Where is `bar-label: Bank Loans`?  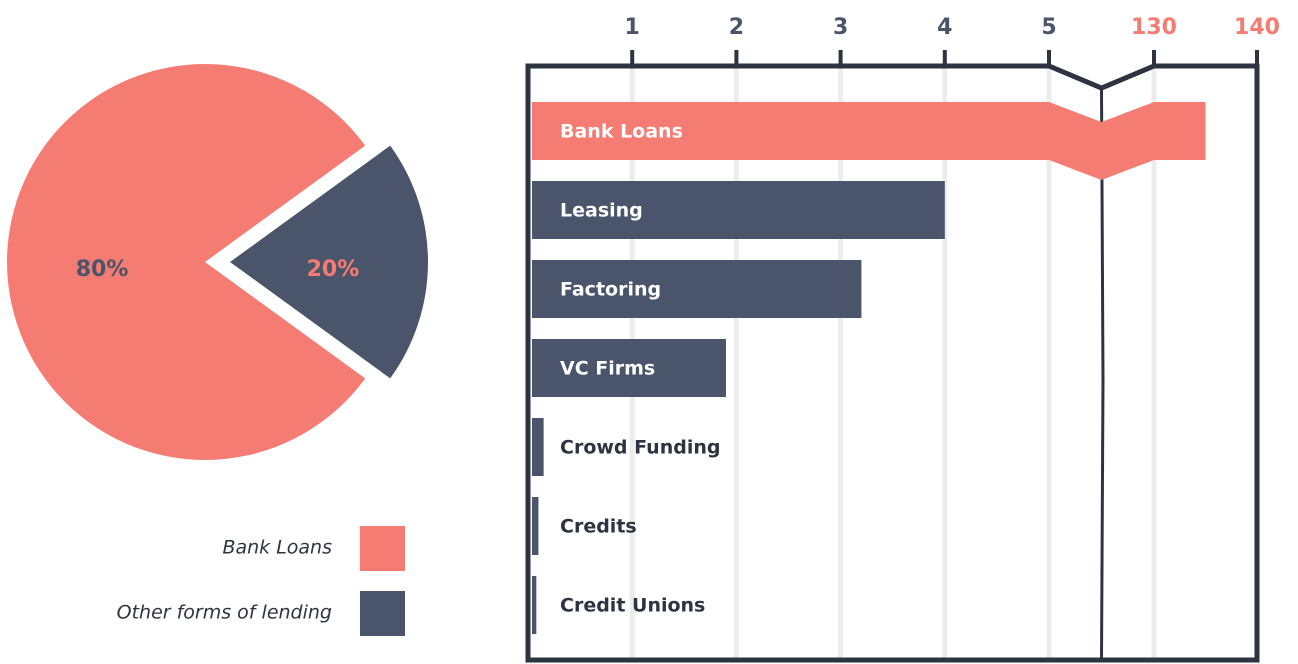
bar-label: Bank Loans is located at coordinates (621, 132).